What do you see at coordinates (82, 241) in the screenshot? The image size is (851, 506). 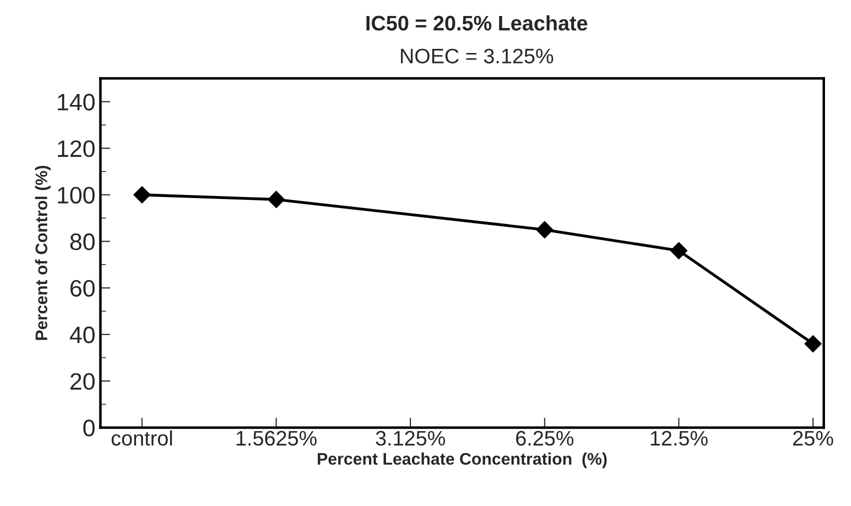 I see `y-tick-label: 80` at bounding box center [82, 241].